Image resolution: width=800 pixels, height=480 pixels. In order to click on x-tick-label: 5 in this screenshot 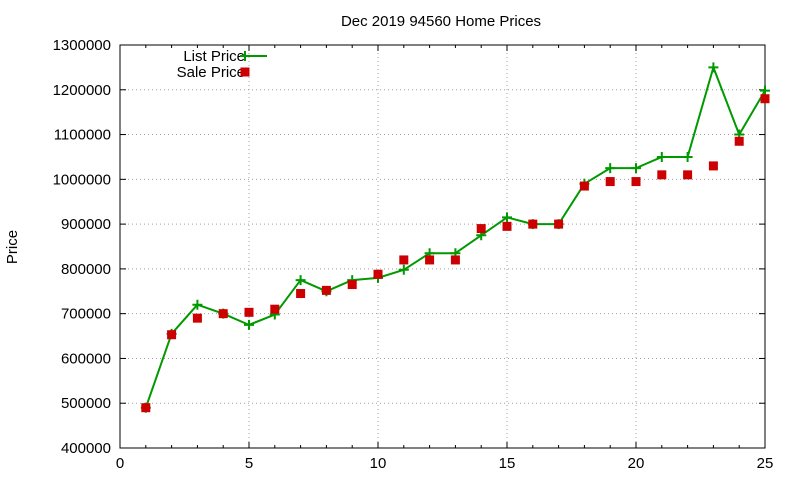, I will do `click(249, 463)`.